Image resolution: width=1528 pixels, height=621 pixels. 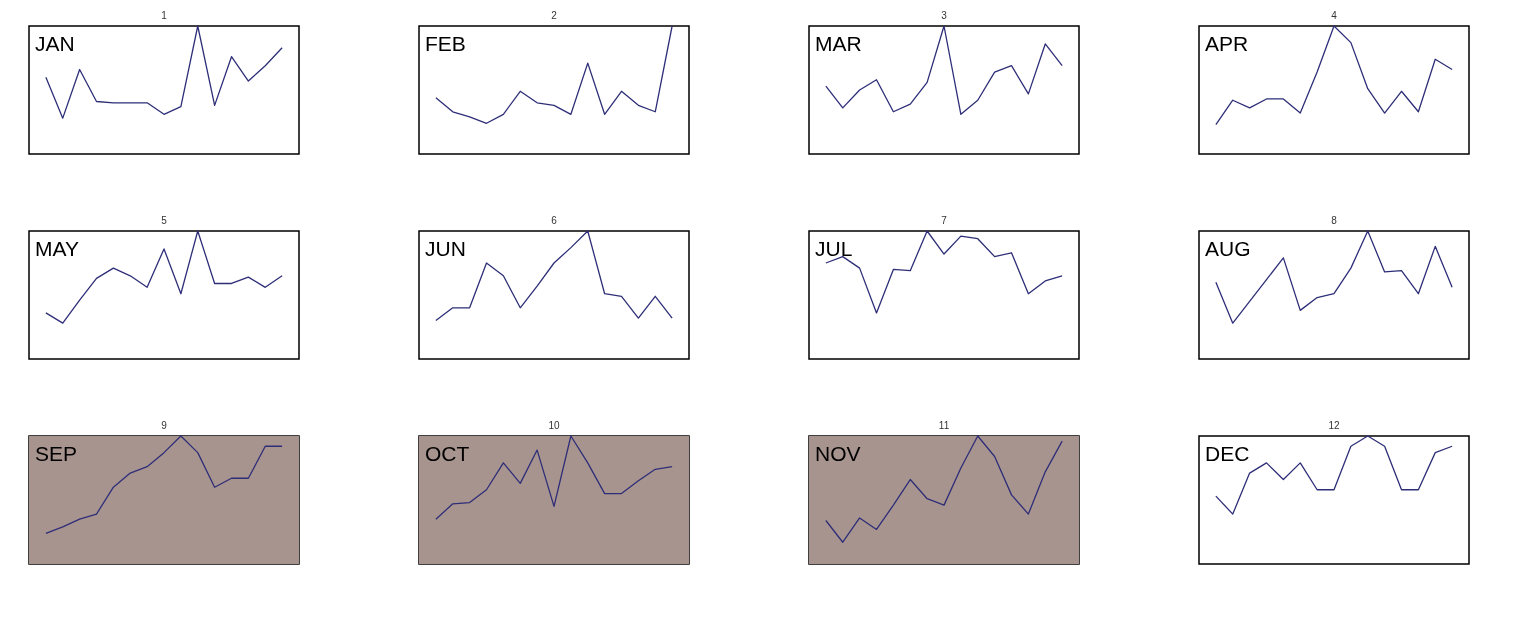 What do you see at coordinates (447, 453) in the screenshot?
I see `annotation: OCT` at bounding box center [447, 453].